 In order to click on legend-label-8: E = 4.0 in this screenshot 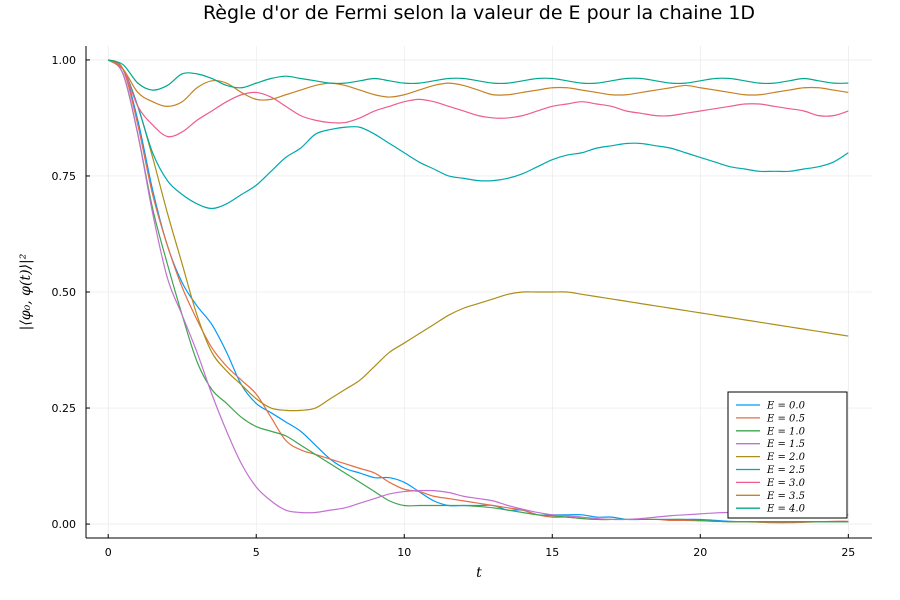, I will do `click(786, 509)`.